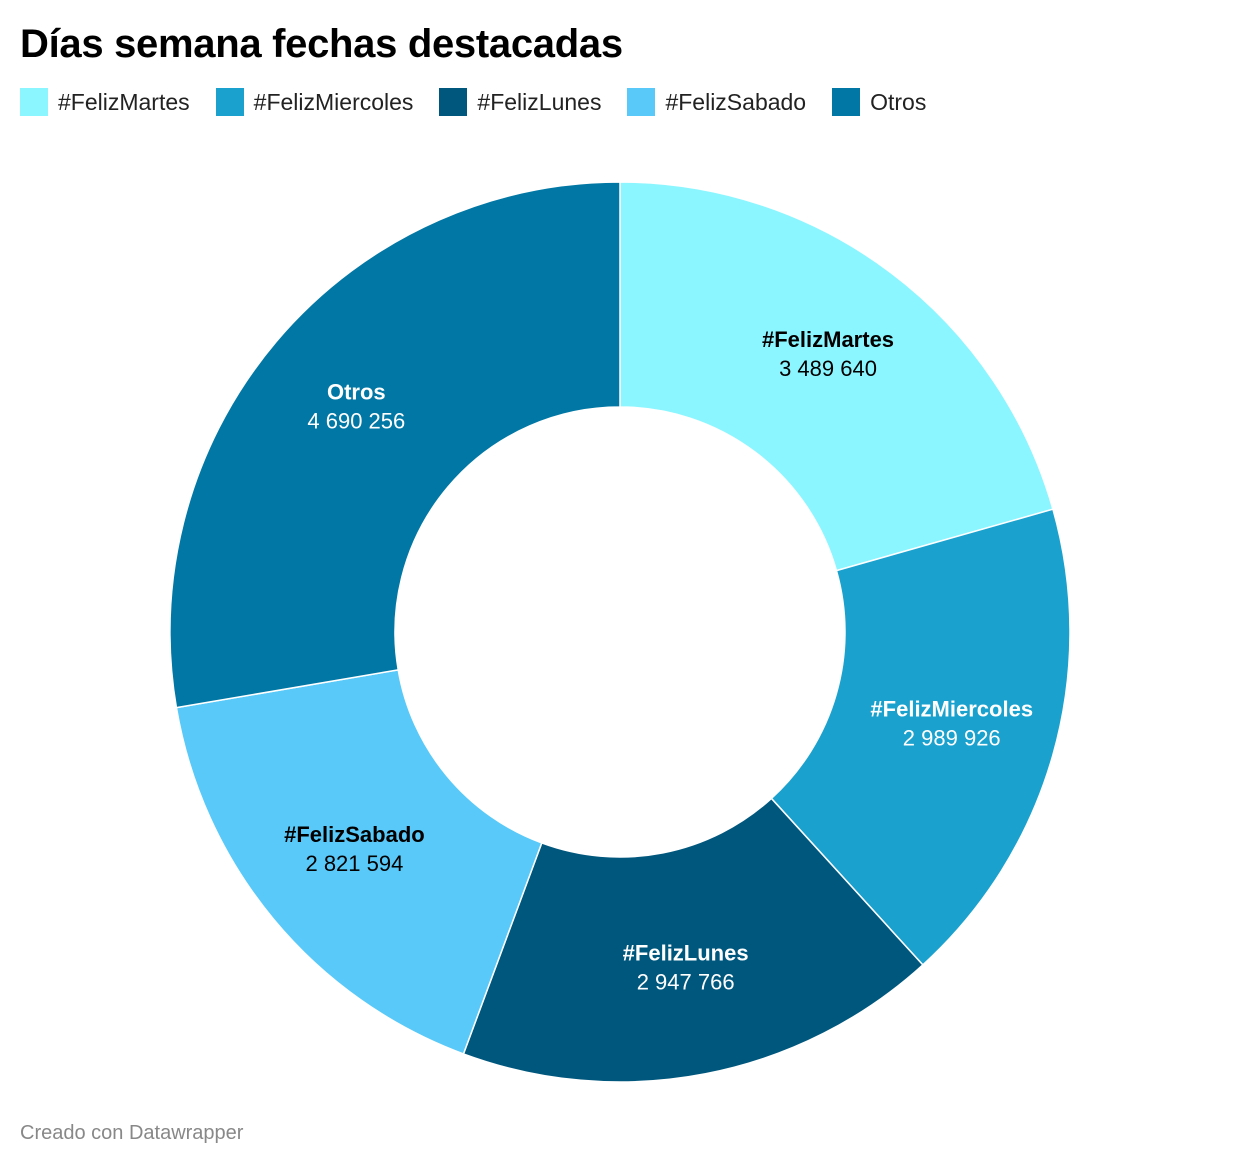 The image size is (1240, 1168). Describe the element at coordinates (828, 368) in the screenshot. I see `slice-value-felizmartes: 3 489 640` at that location.